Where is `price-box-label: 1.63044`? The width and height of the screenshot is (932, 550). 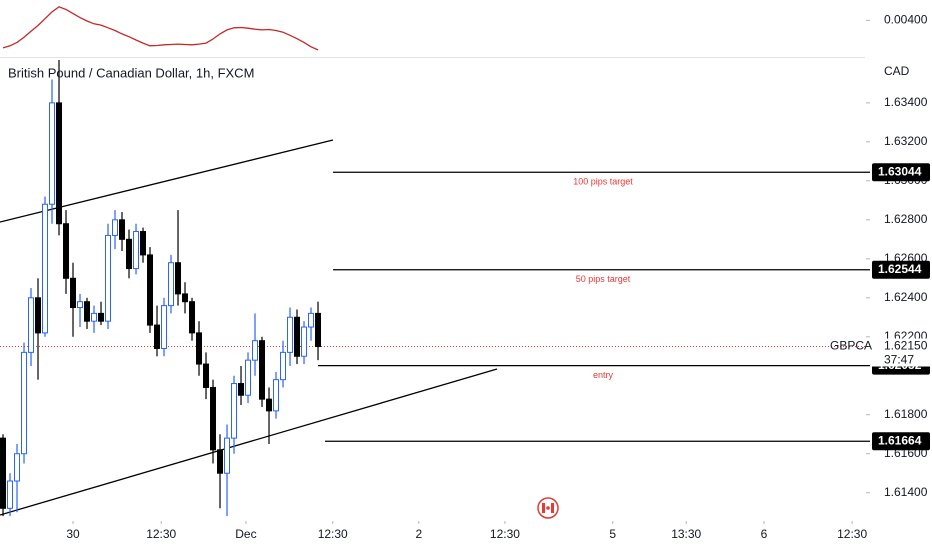
price-box-label: 1.63044 is located at coordinates (900, 171).